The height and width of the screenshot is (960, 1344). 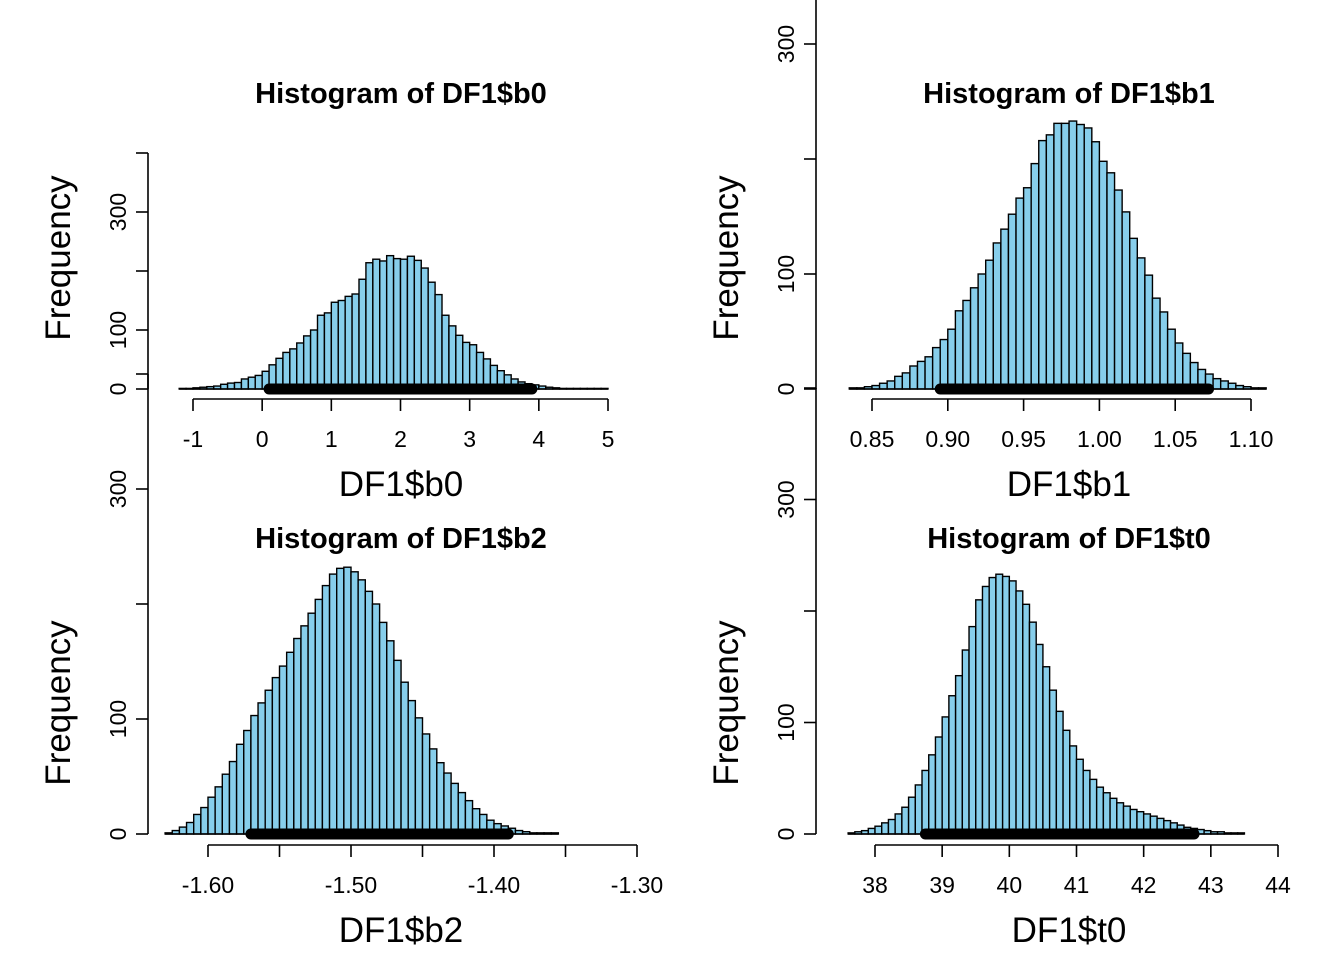 I want to click on x-tick-label: 0.85, so click(x=872, y=439).